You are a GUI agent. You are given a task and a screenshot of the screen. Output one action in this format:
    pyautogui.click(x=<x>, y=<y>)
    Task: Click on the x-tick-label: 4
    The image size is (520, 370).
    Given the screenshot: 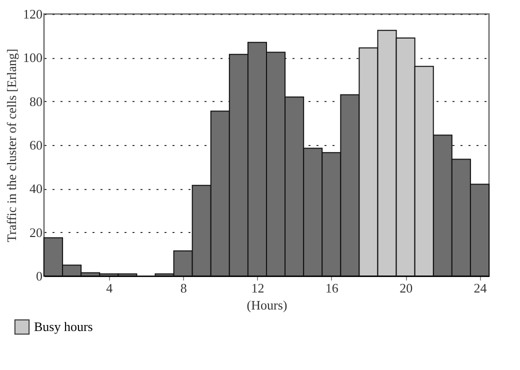 What is the action you would take?
    pyautogui.click(x=110, y=288)
    